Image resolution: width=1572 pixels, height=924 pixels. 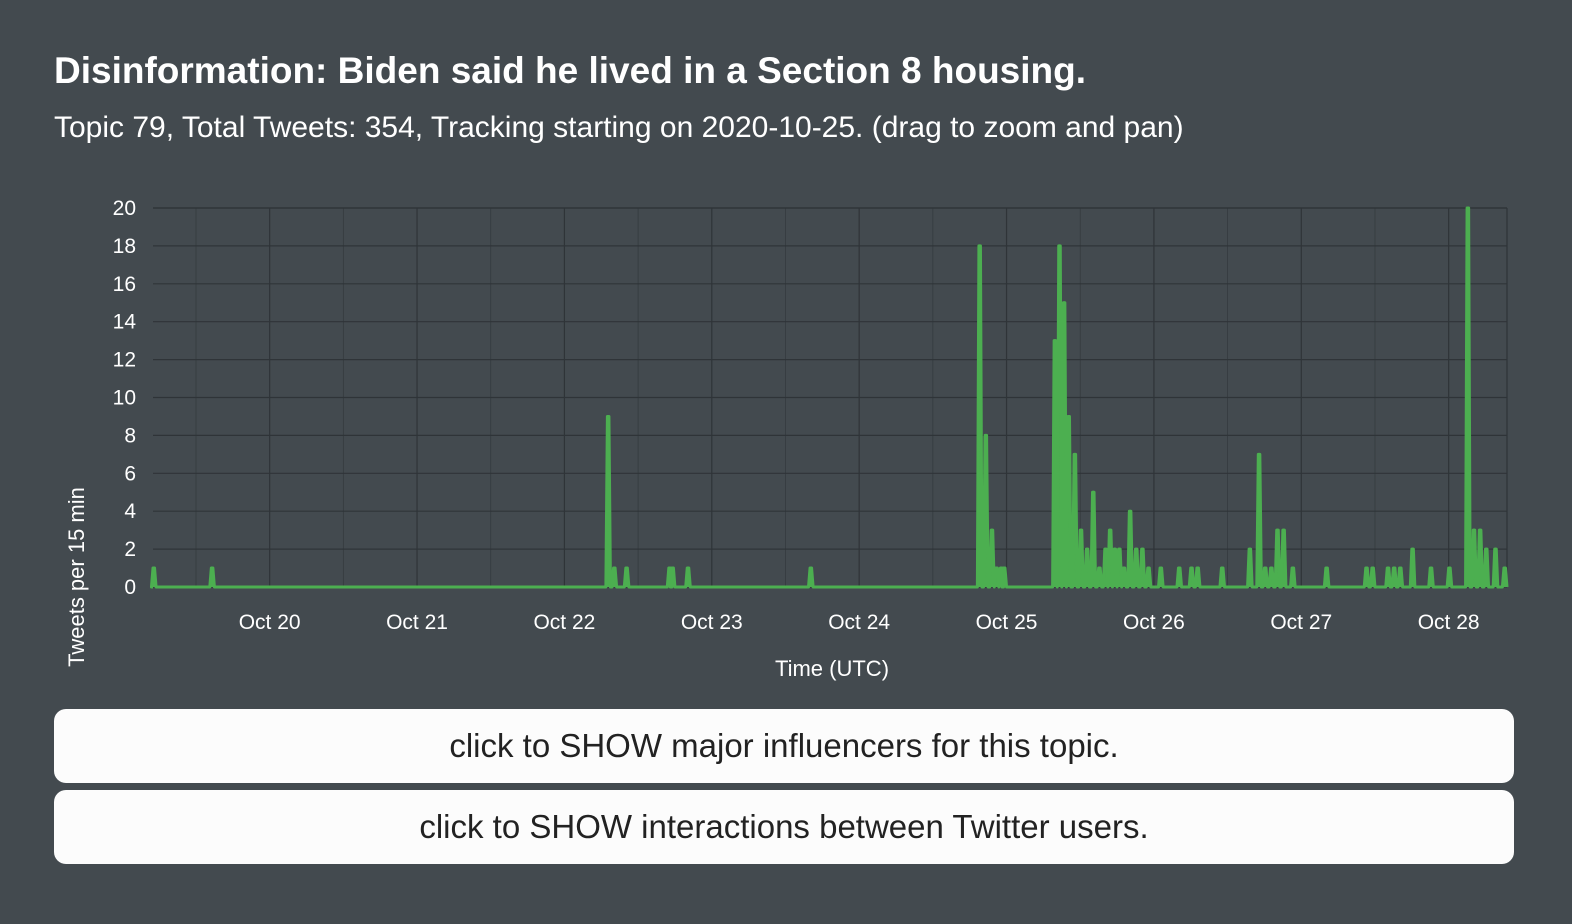 What do you see at coordinates (270, 622) in the screenshot?
I see `x-tick-label: Oct 20` at bounding box center [270, 622].